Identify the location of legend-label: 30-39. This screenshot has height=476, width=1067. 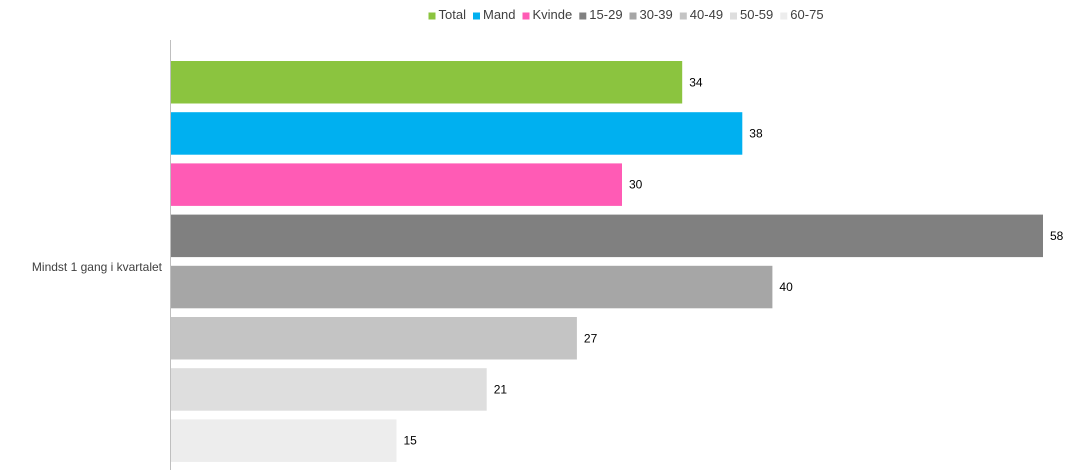
(656, 14).